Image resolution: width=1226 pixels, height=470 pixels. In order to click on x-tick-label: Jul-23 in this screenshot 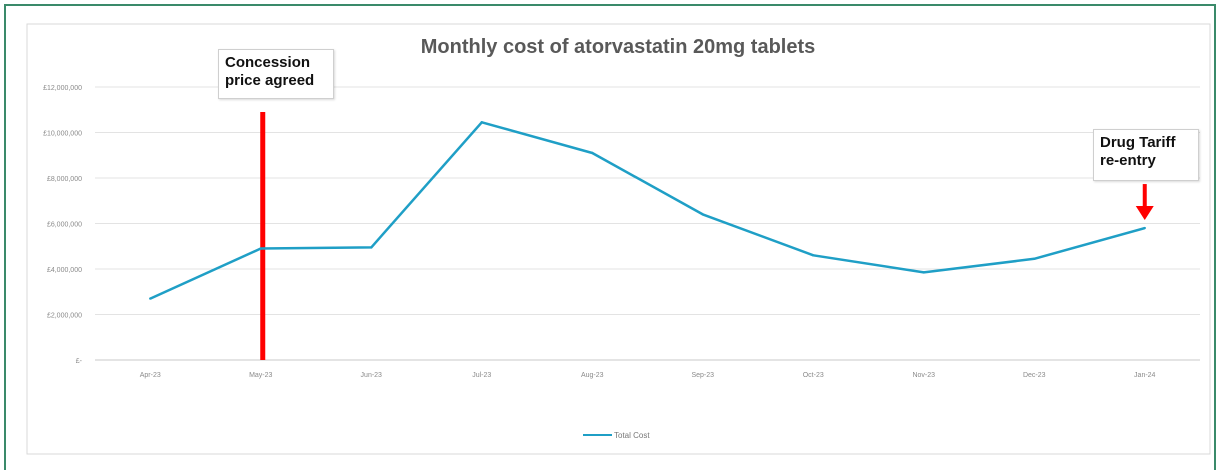, I will do `click(481, 375)`.